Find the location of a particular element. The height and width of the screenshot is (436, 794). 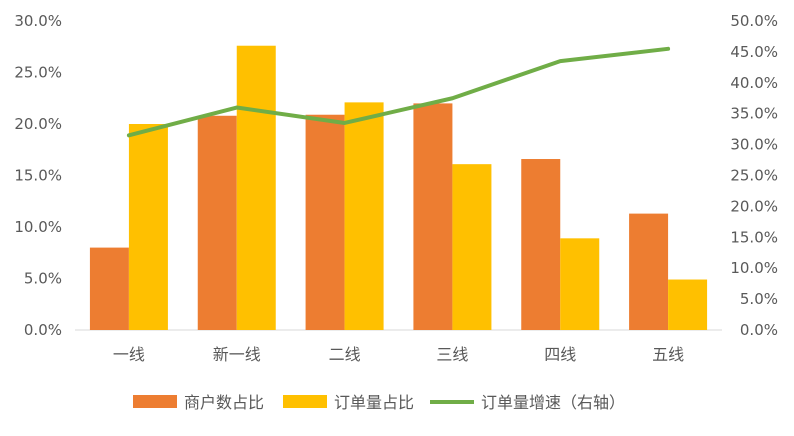

legend-label: 订单量占比 is located at coordinates (374, 402).